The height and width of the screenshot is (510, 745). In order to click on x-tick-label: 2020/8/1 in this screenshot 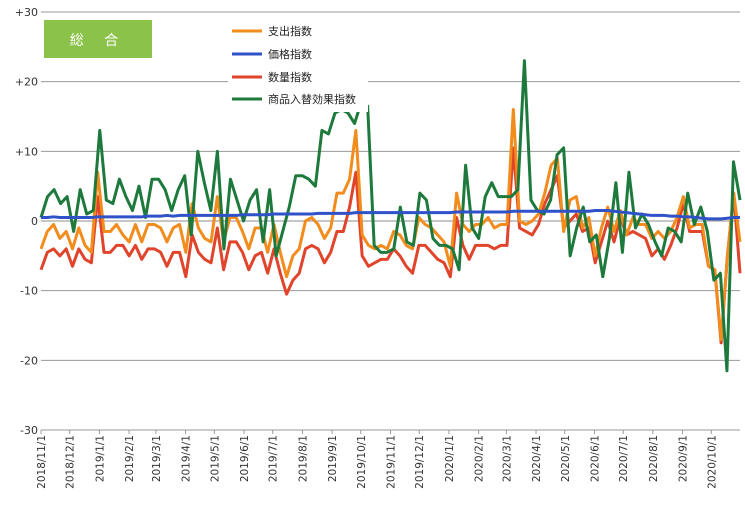, I will do `click(654, 458)`.